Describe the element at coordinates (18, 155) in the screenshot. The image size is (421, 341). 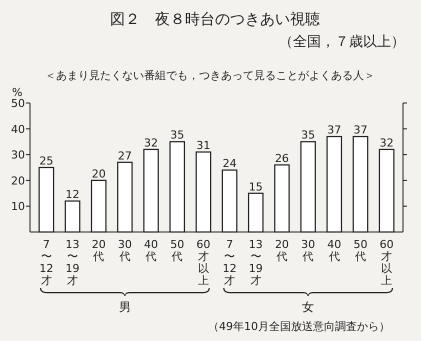
I see `y-tick-label: 30` at that location.